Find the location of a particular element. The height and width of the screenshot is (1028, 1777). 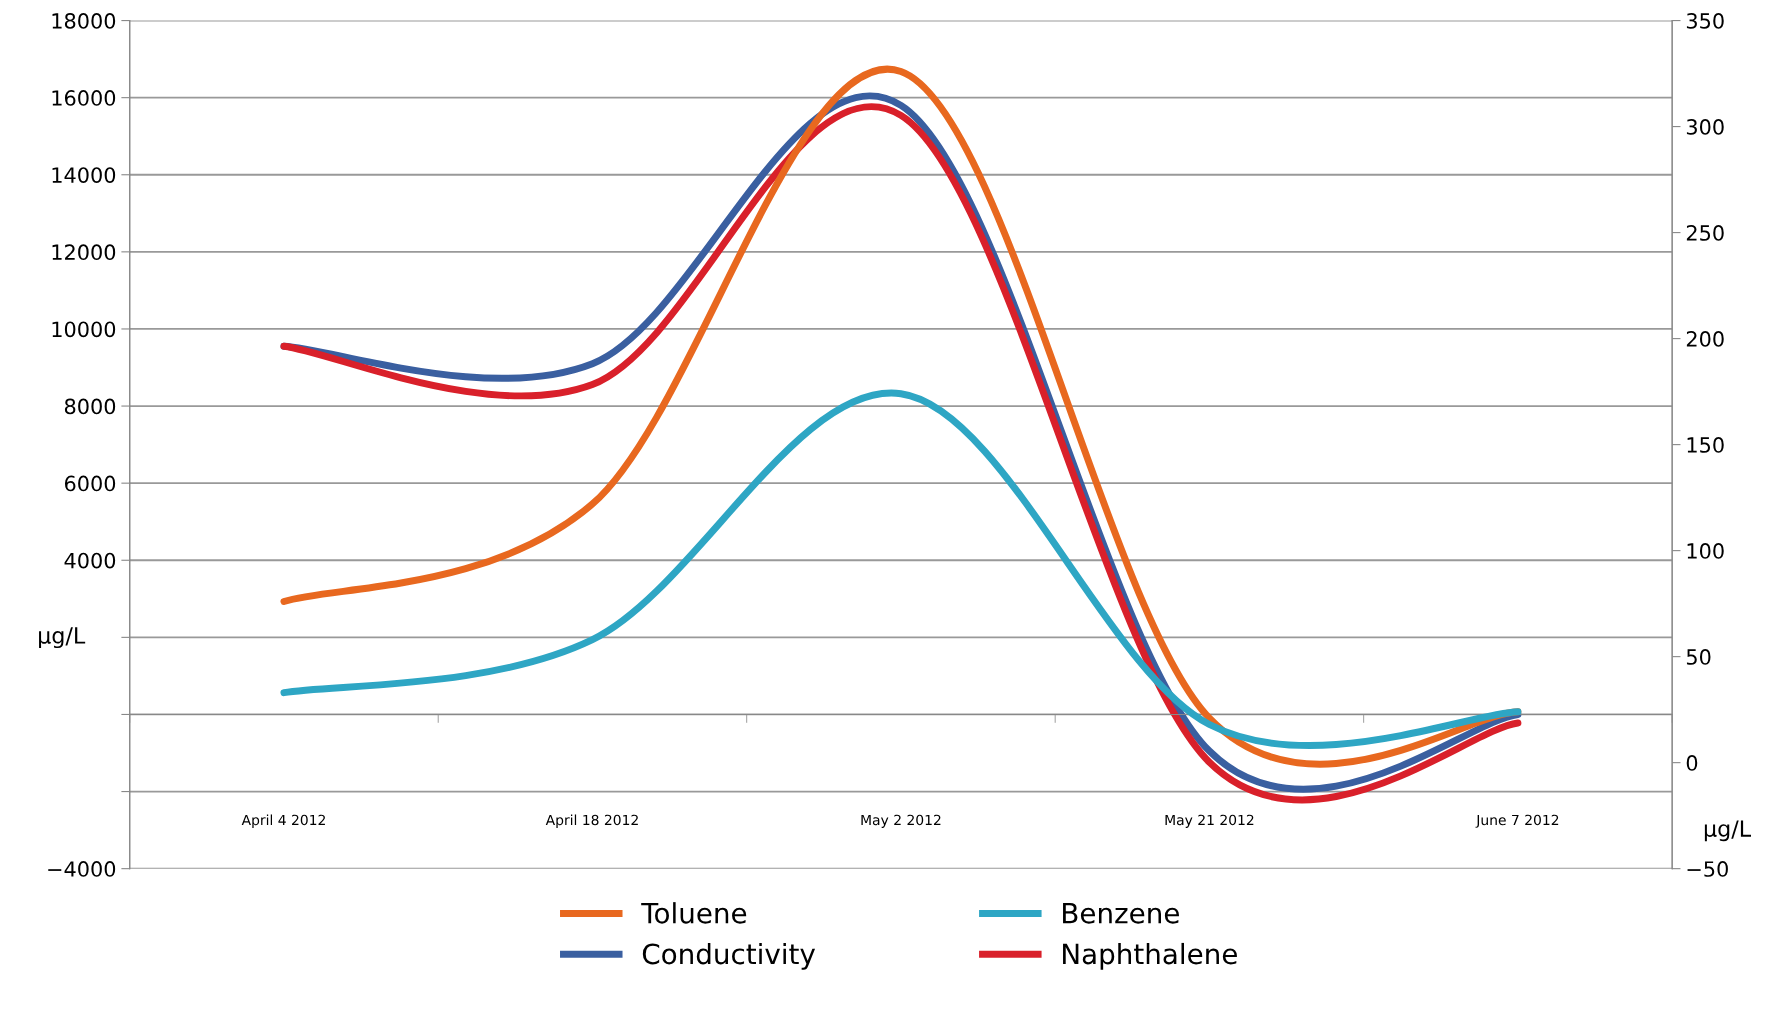

x-tick-label: May 2 2012 is located at coordinates (901, 821).